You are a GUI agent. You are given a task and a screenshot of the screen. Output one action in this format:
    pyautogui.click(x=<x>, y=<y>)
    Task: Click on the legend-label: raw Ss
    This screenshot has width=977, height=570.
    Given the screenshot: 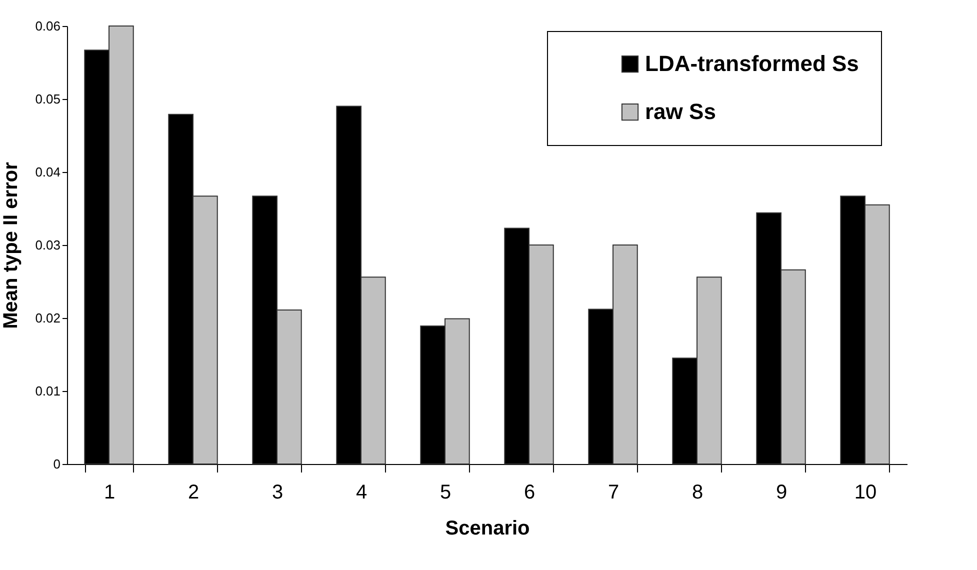 What is the action you would take?
    pyautogui.click(x=680, y=111)
    